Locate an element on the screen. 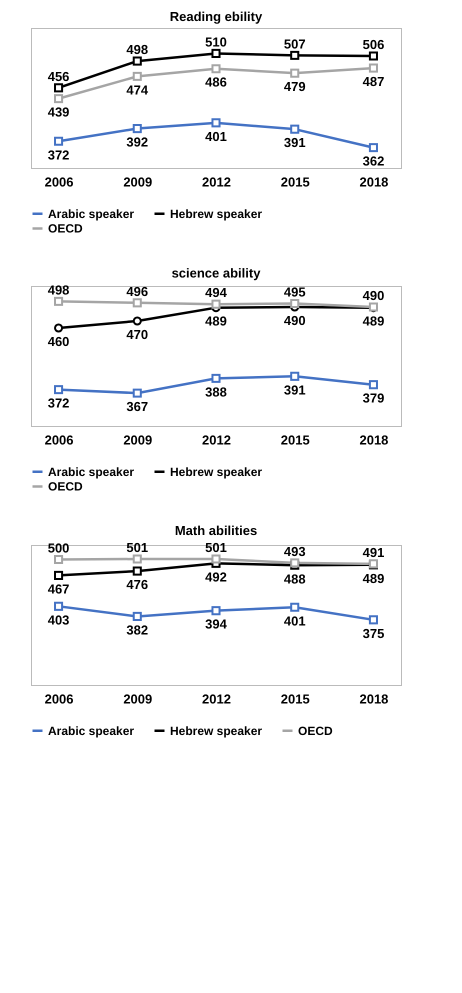 This screenshot has width=462, height=993. chart-title: science ability is located at coordinates (217, 272).